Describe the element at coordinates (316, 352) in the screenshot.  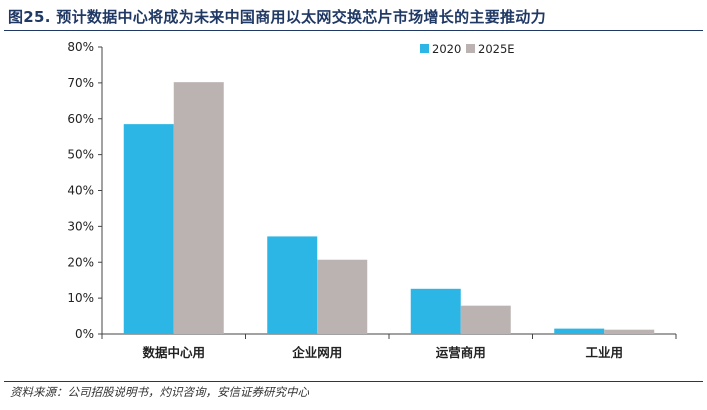
I see `x-category-label: 企业网用` at that location.